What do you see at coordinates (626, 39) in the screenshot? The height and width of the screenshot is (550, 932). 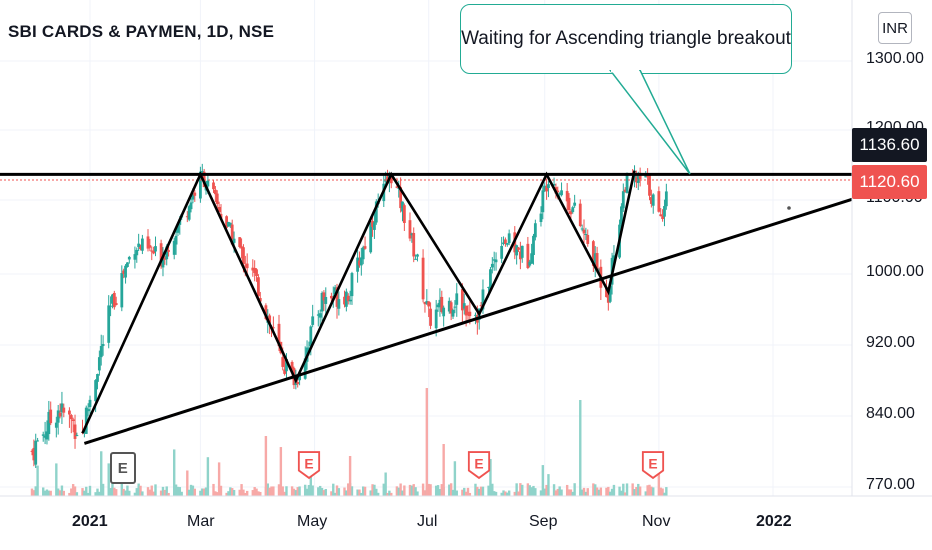 I see `callout-annotation: Waiting for Ascending triangle breakout` at bounding box center [626, 39].